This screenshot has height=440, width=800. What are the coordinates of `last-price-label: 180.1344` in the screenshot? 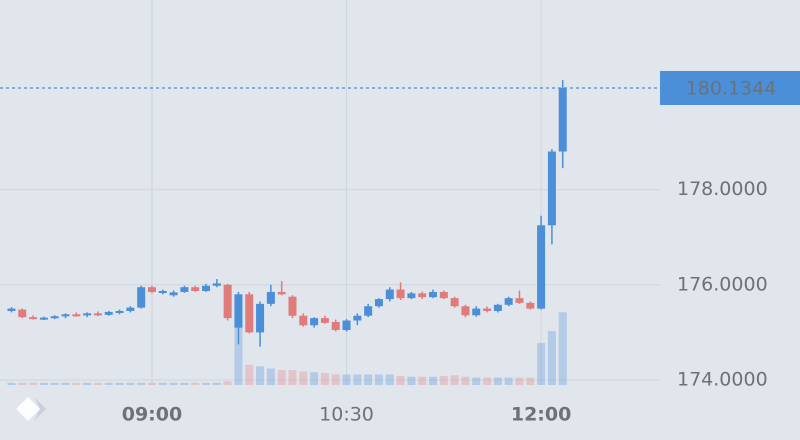 It's located at (731, 88).